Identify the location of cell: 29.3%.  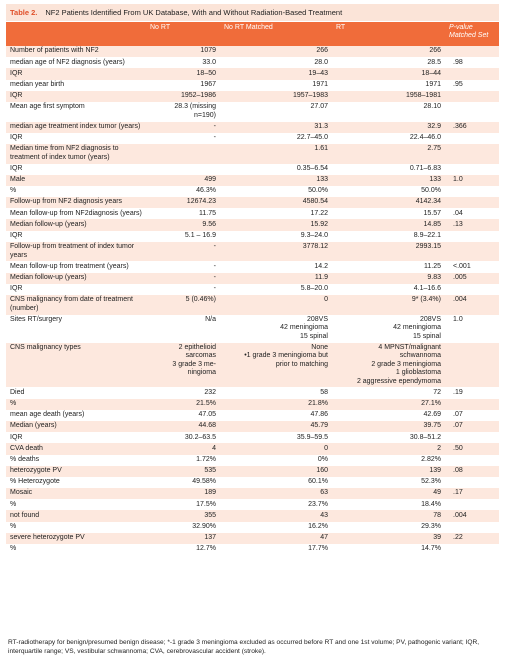
(431, 527).